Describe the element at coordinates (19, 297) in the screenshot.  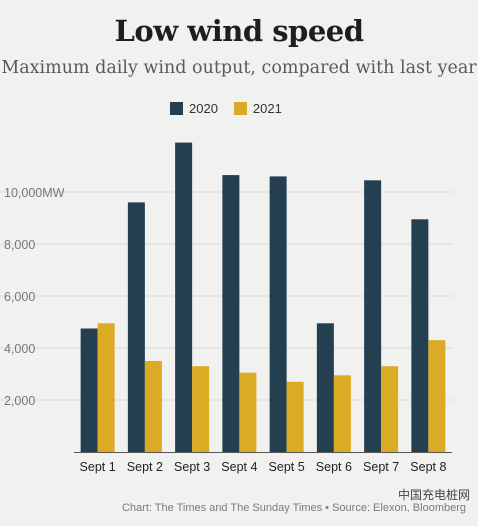
I see `y-tick-label: 6,000` at that location.